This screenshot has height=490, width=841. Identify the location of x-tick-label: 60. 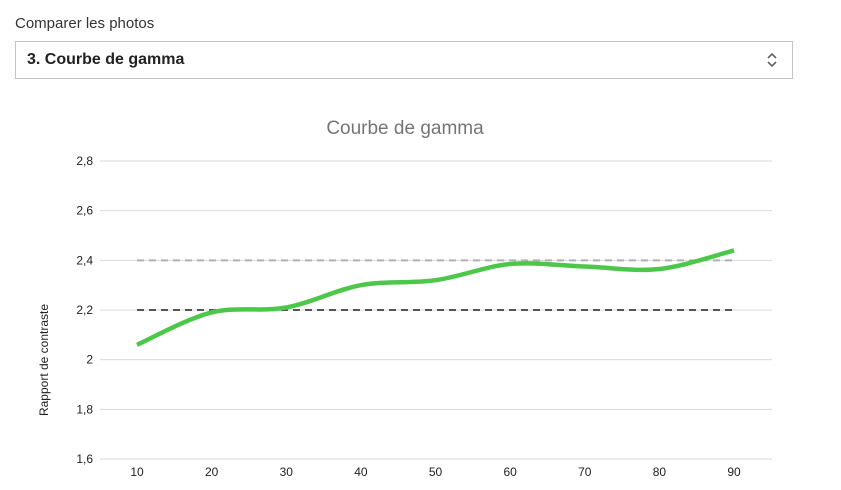
(510, 472).